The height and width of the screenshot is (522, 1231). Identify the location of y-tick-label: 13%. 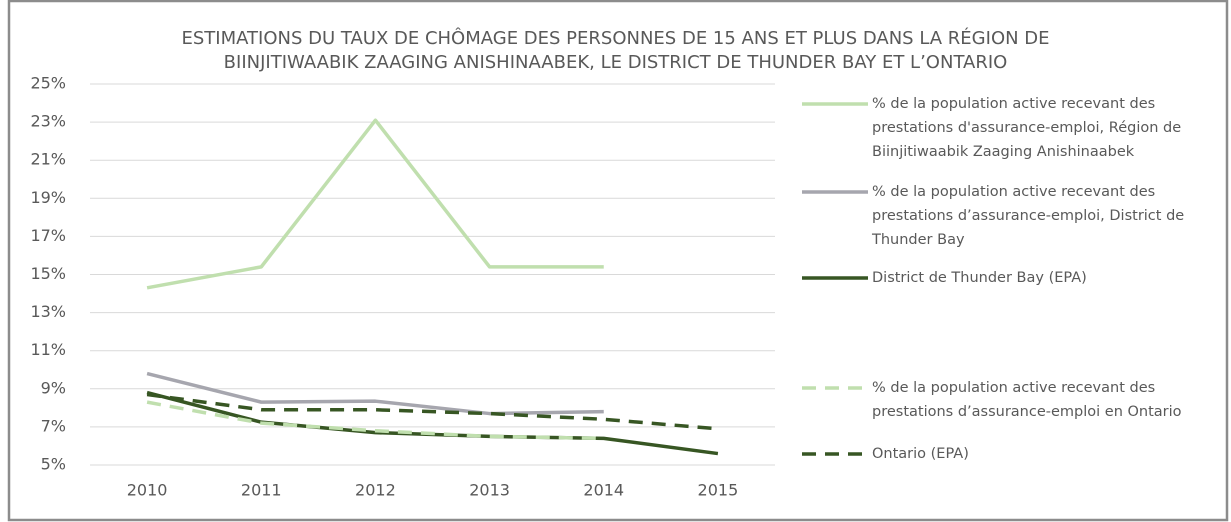
(48, 311).